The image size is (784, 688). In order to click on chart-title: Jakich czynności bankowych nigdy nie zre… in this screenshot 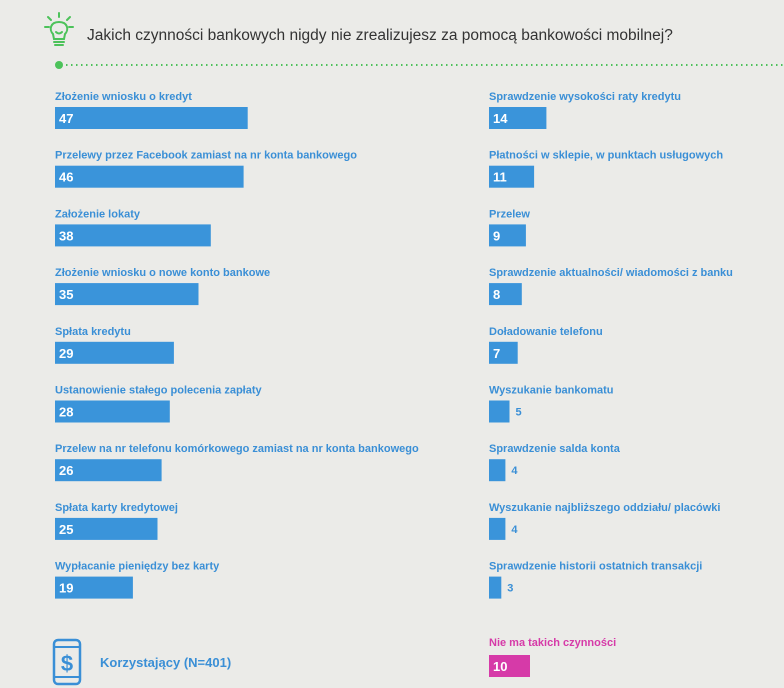, I will do `click(380, 35)`.